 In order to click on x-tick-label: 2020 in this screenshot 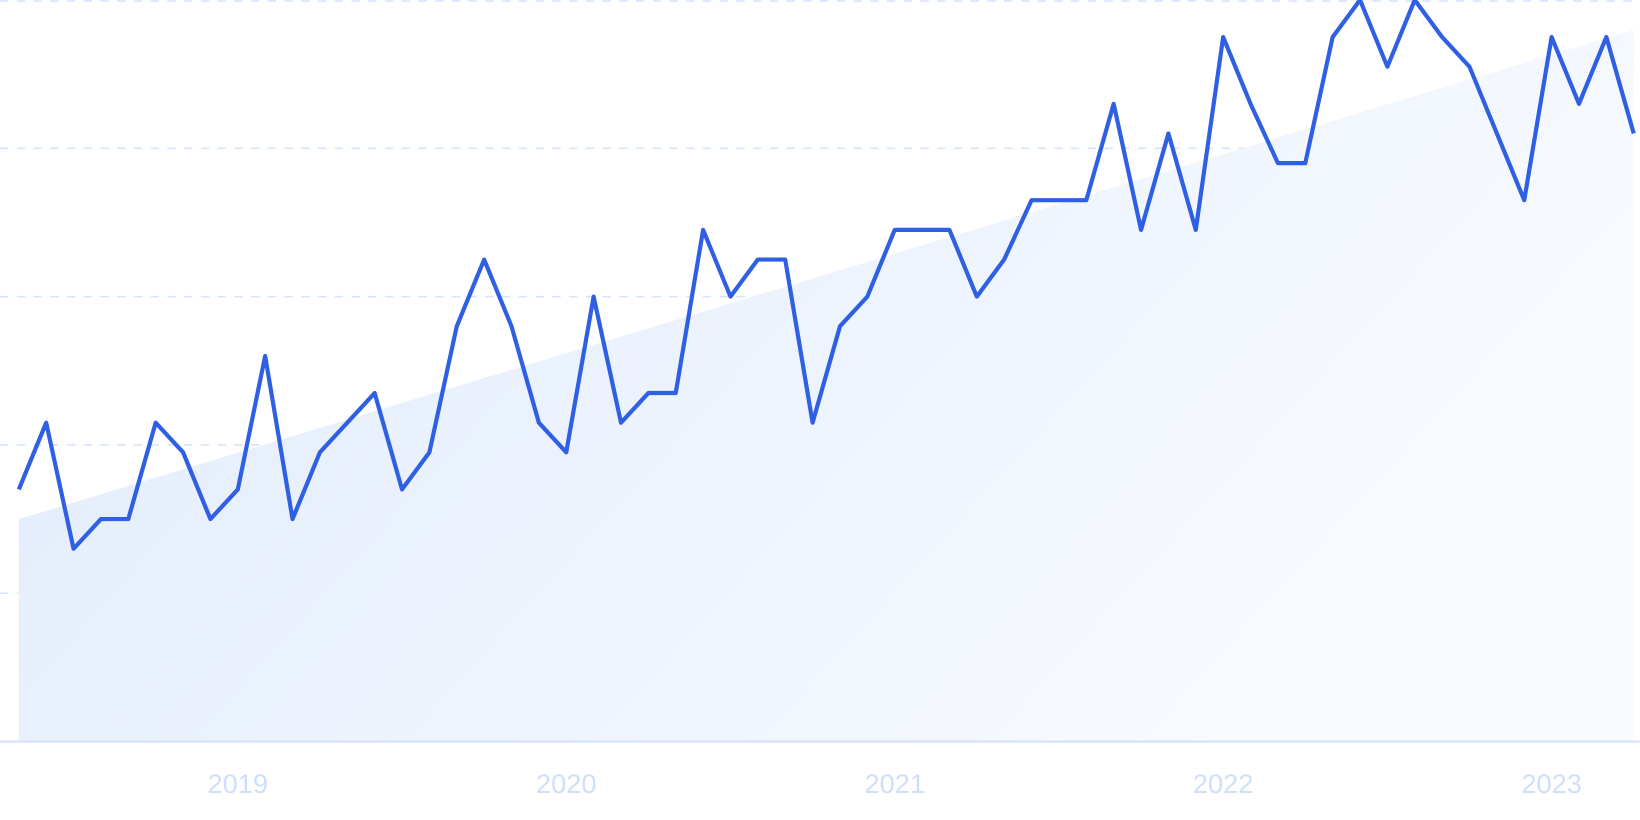, I will do `click(566, 783)`.